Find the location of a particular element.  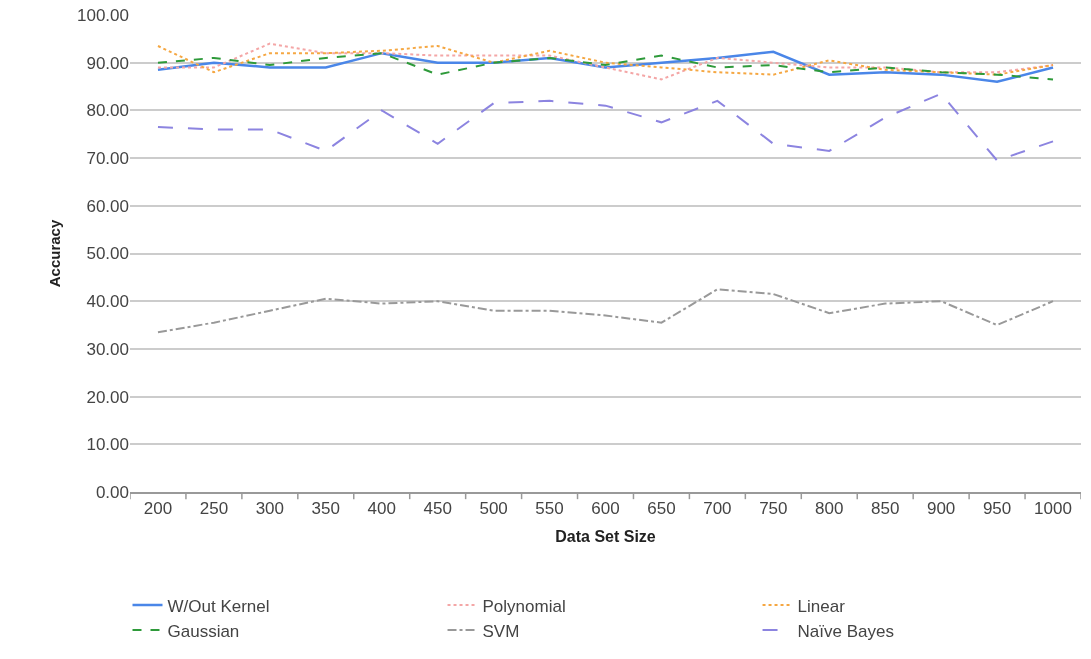

legend-label: SVM is located at coordinates (501, 631).